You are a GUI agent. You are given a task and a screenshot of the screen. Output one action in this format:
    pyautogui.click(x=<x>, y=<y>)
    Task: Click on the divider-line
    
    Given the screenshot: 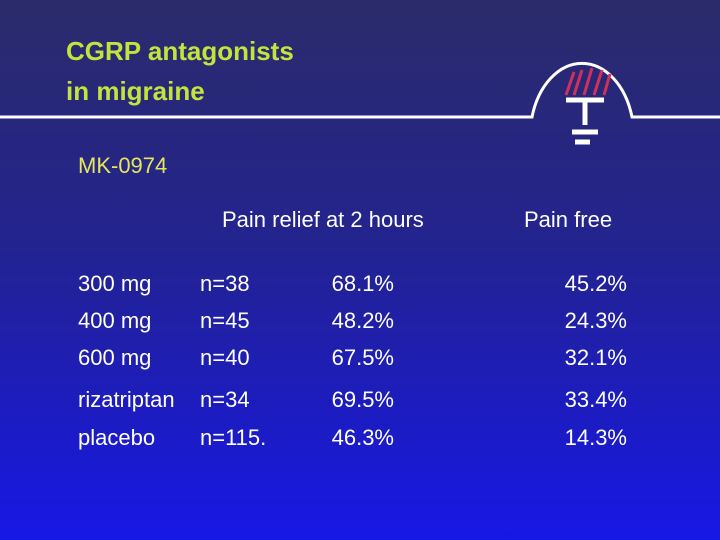 What is the action you would take?
    pyautogui.click(x=360, y=90)
    